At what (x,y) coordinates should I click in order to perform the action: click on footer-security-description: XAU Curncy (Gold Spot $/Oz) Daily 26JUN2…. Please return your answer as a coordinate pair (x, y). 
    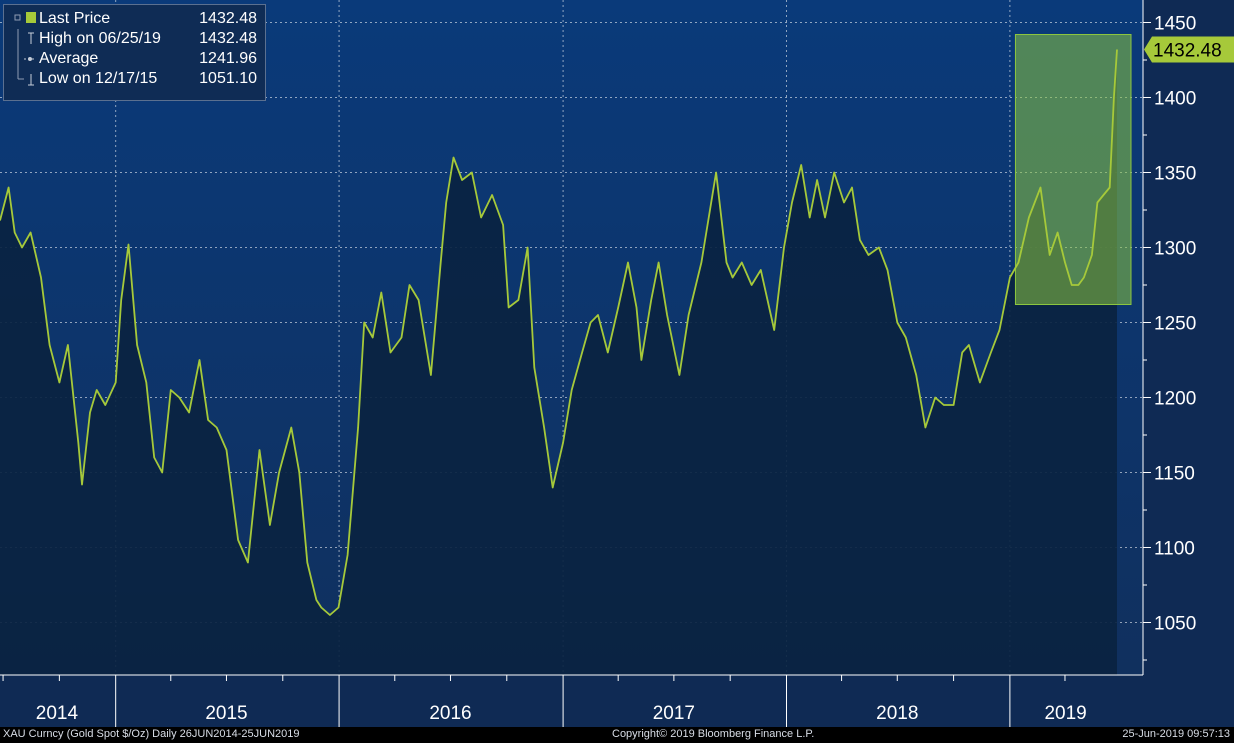
    Looking at the image, I should click on (151, 734).